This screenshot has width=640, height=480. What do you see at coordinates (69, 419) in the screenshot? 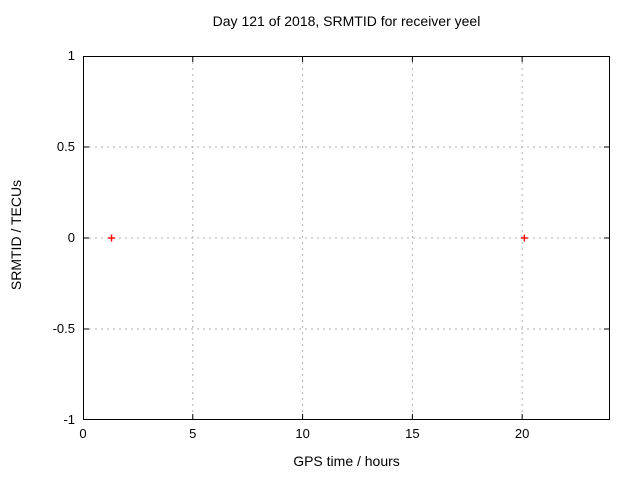
I see `y-tick-label: -1` at bounding box center [69, 419].